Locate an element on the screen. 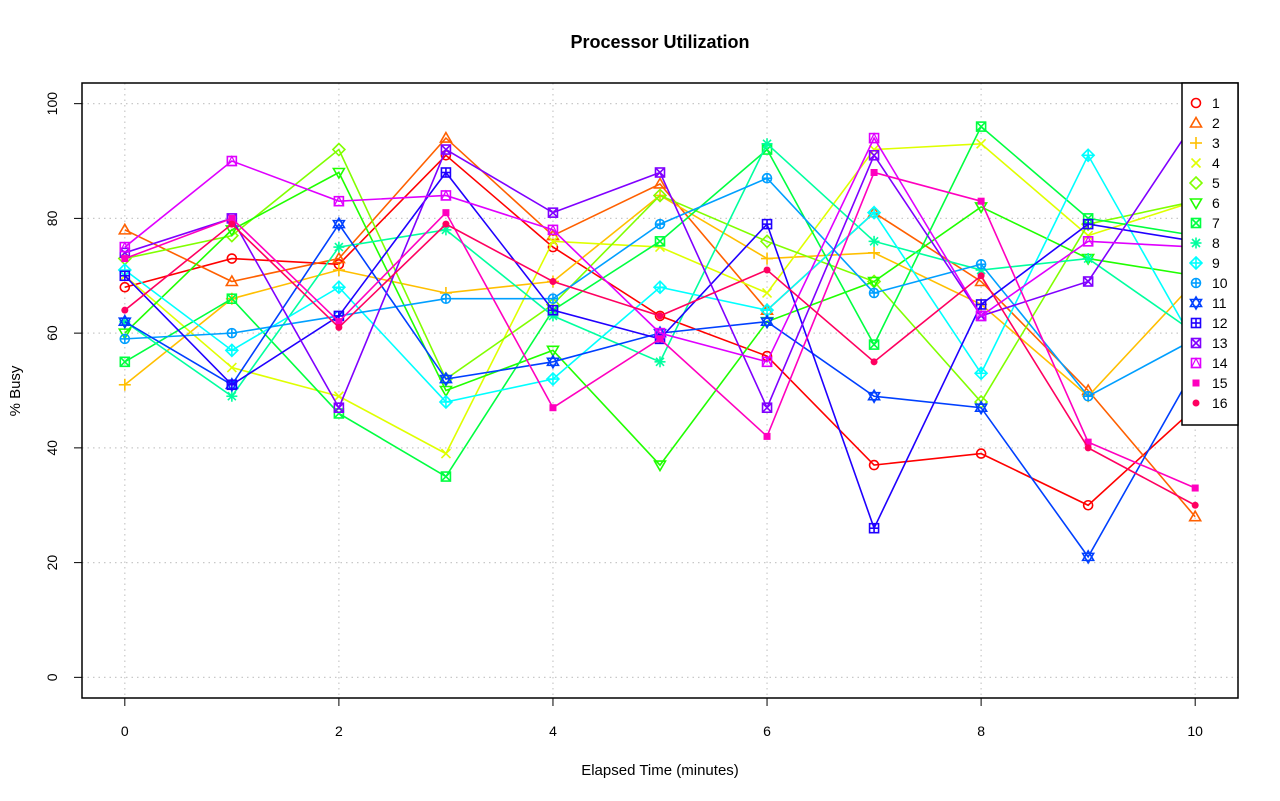  y-tick-label: 80 is located at coordinates (52, 218).